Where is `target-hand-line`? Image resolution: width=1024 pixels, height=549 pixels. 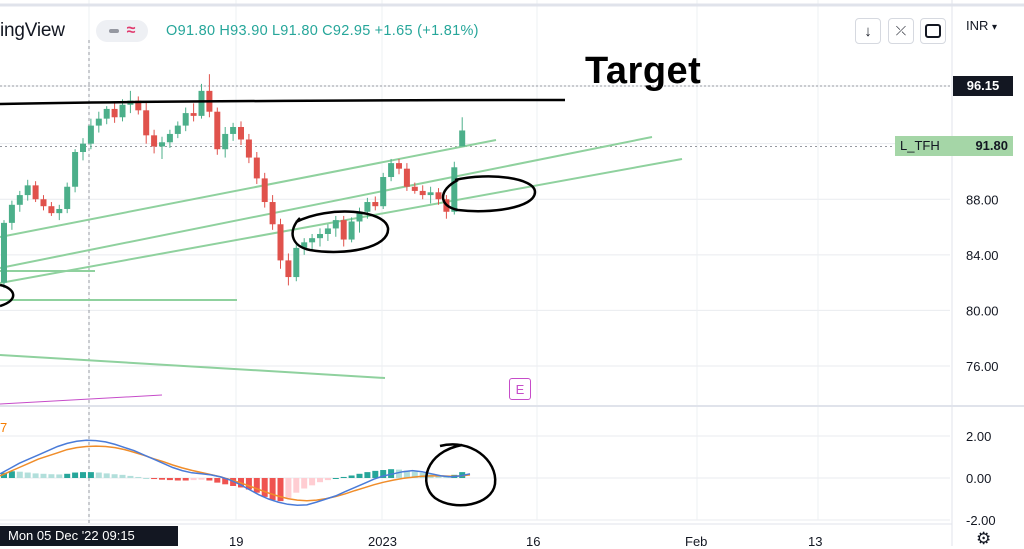 target-hand-line is located at coordinates (283, 102).